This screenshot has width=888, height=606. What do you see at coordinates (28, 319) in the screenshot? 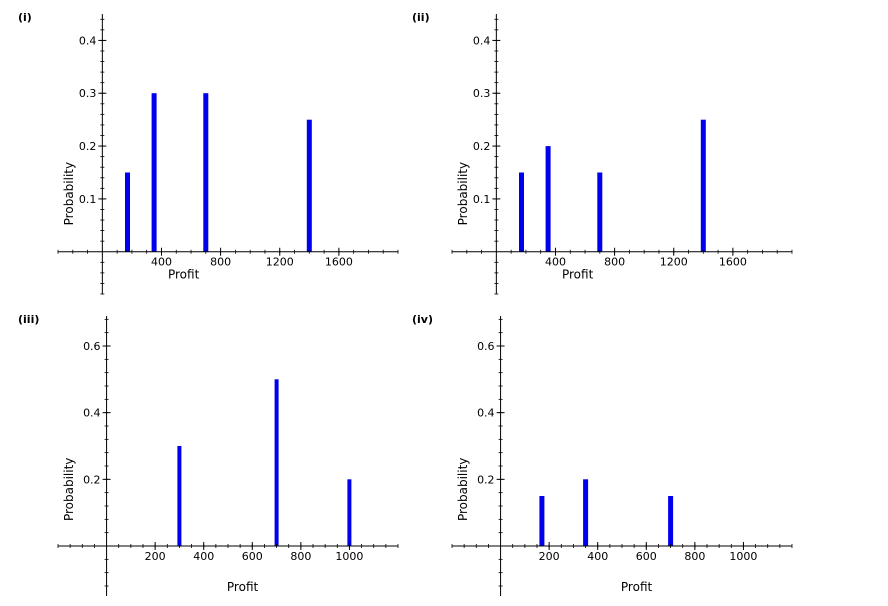
I see `panel-label: (iii)` at bounding box center [28, 319].